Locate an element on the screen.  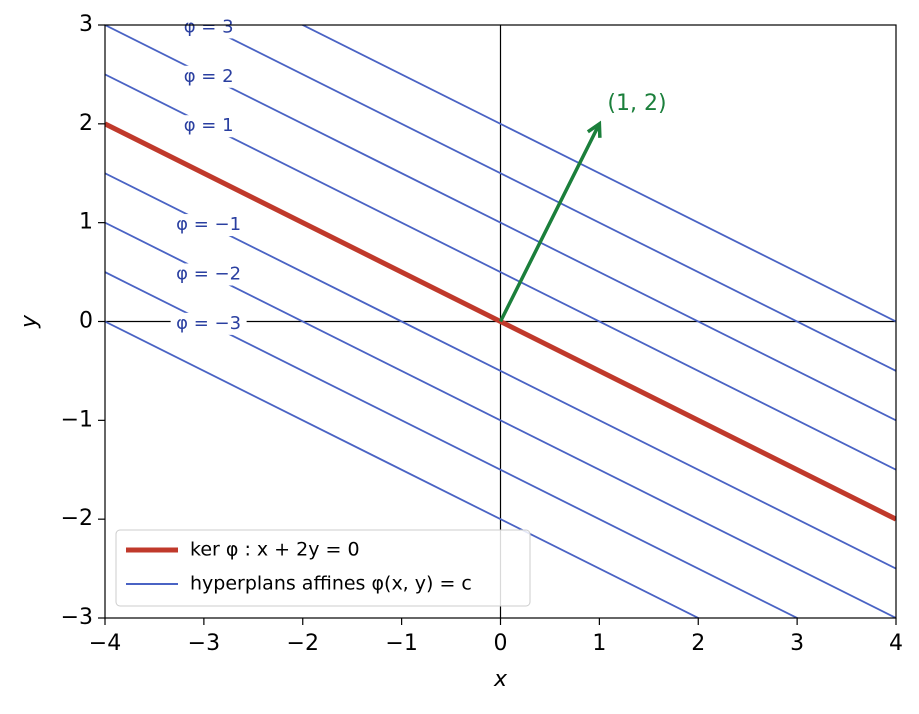
y-tick-label: 2 is located at coordinates (86, 123).